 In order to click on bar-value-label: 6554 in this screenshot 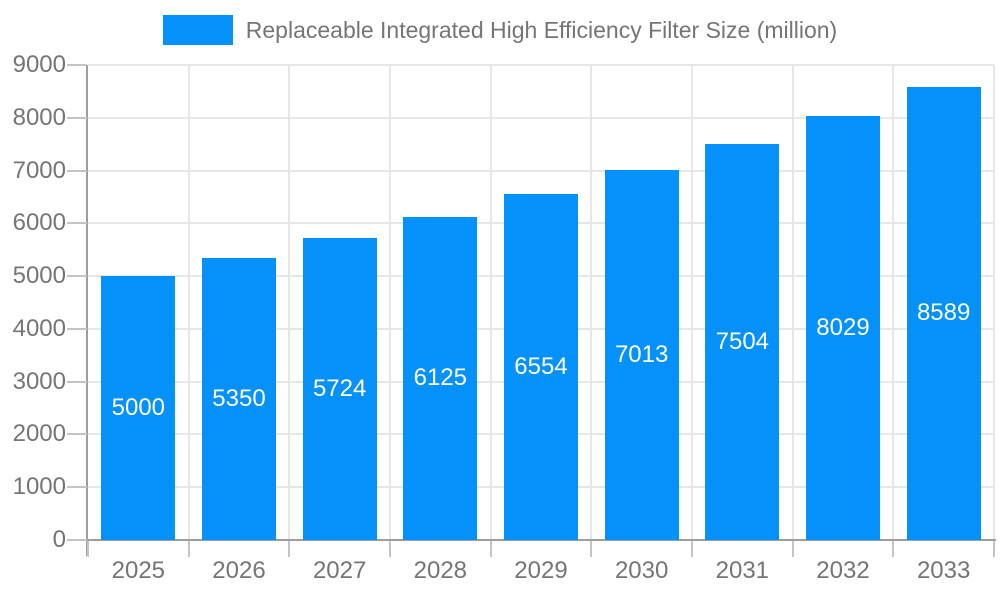, I will do `click(541, 367)`.